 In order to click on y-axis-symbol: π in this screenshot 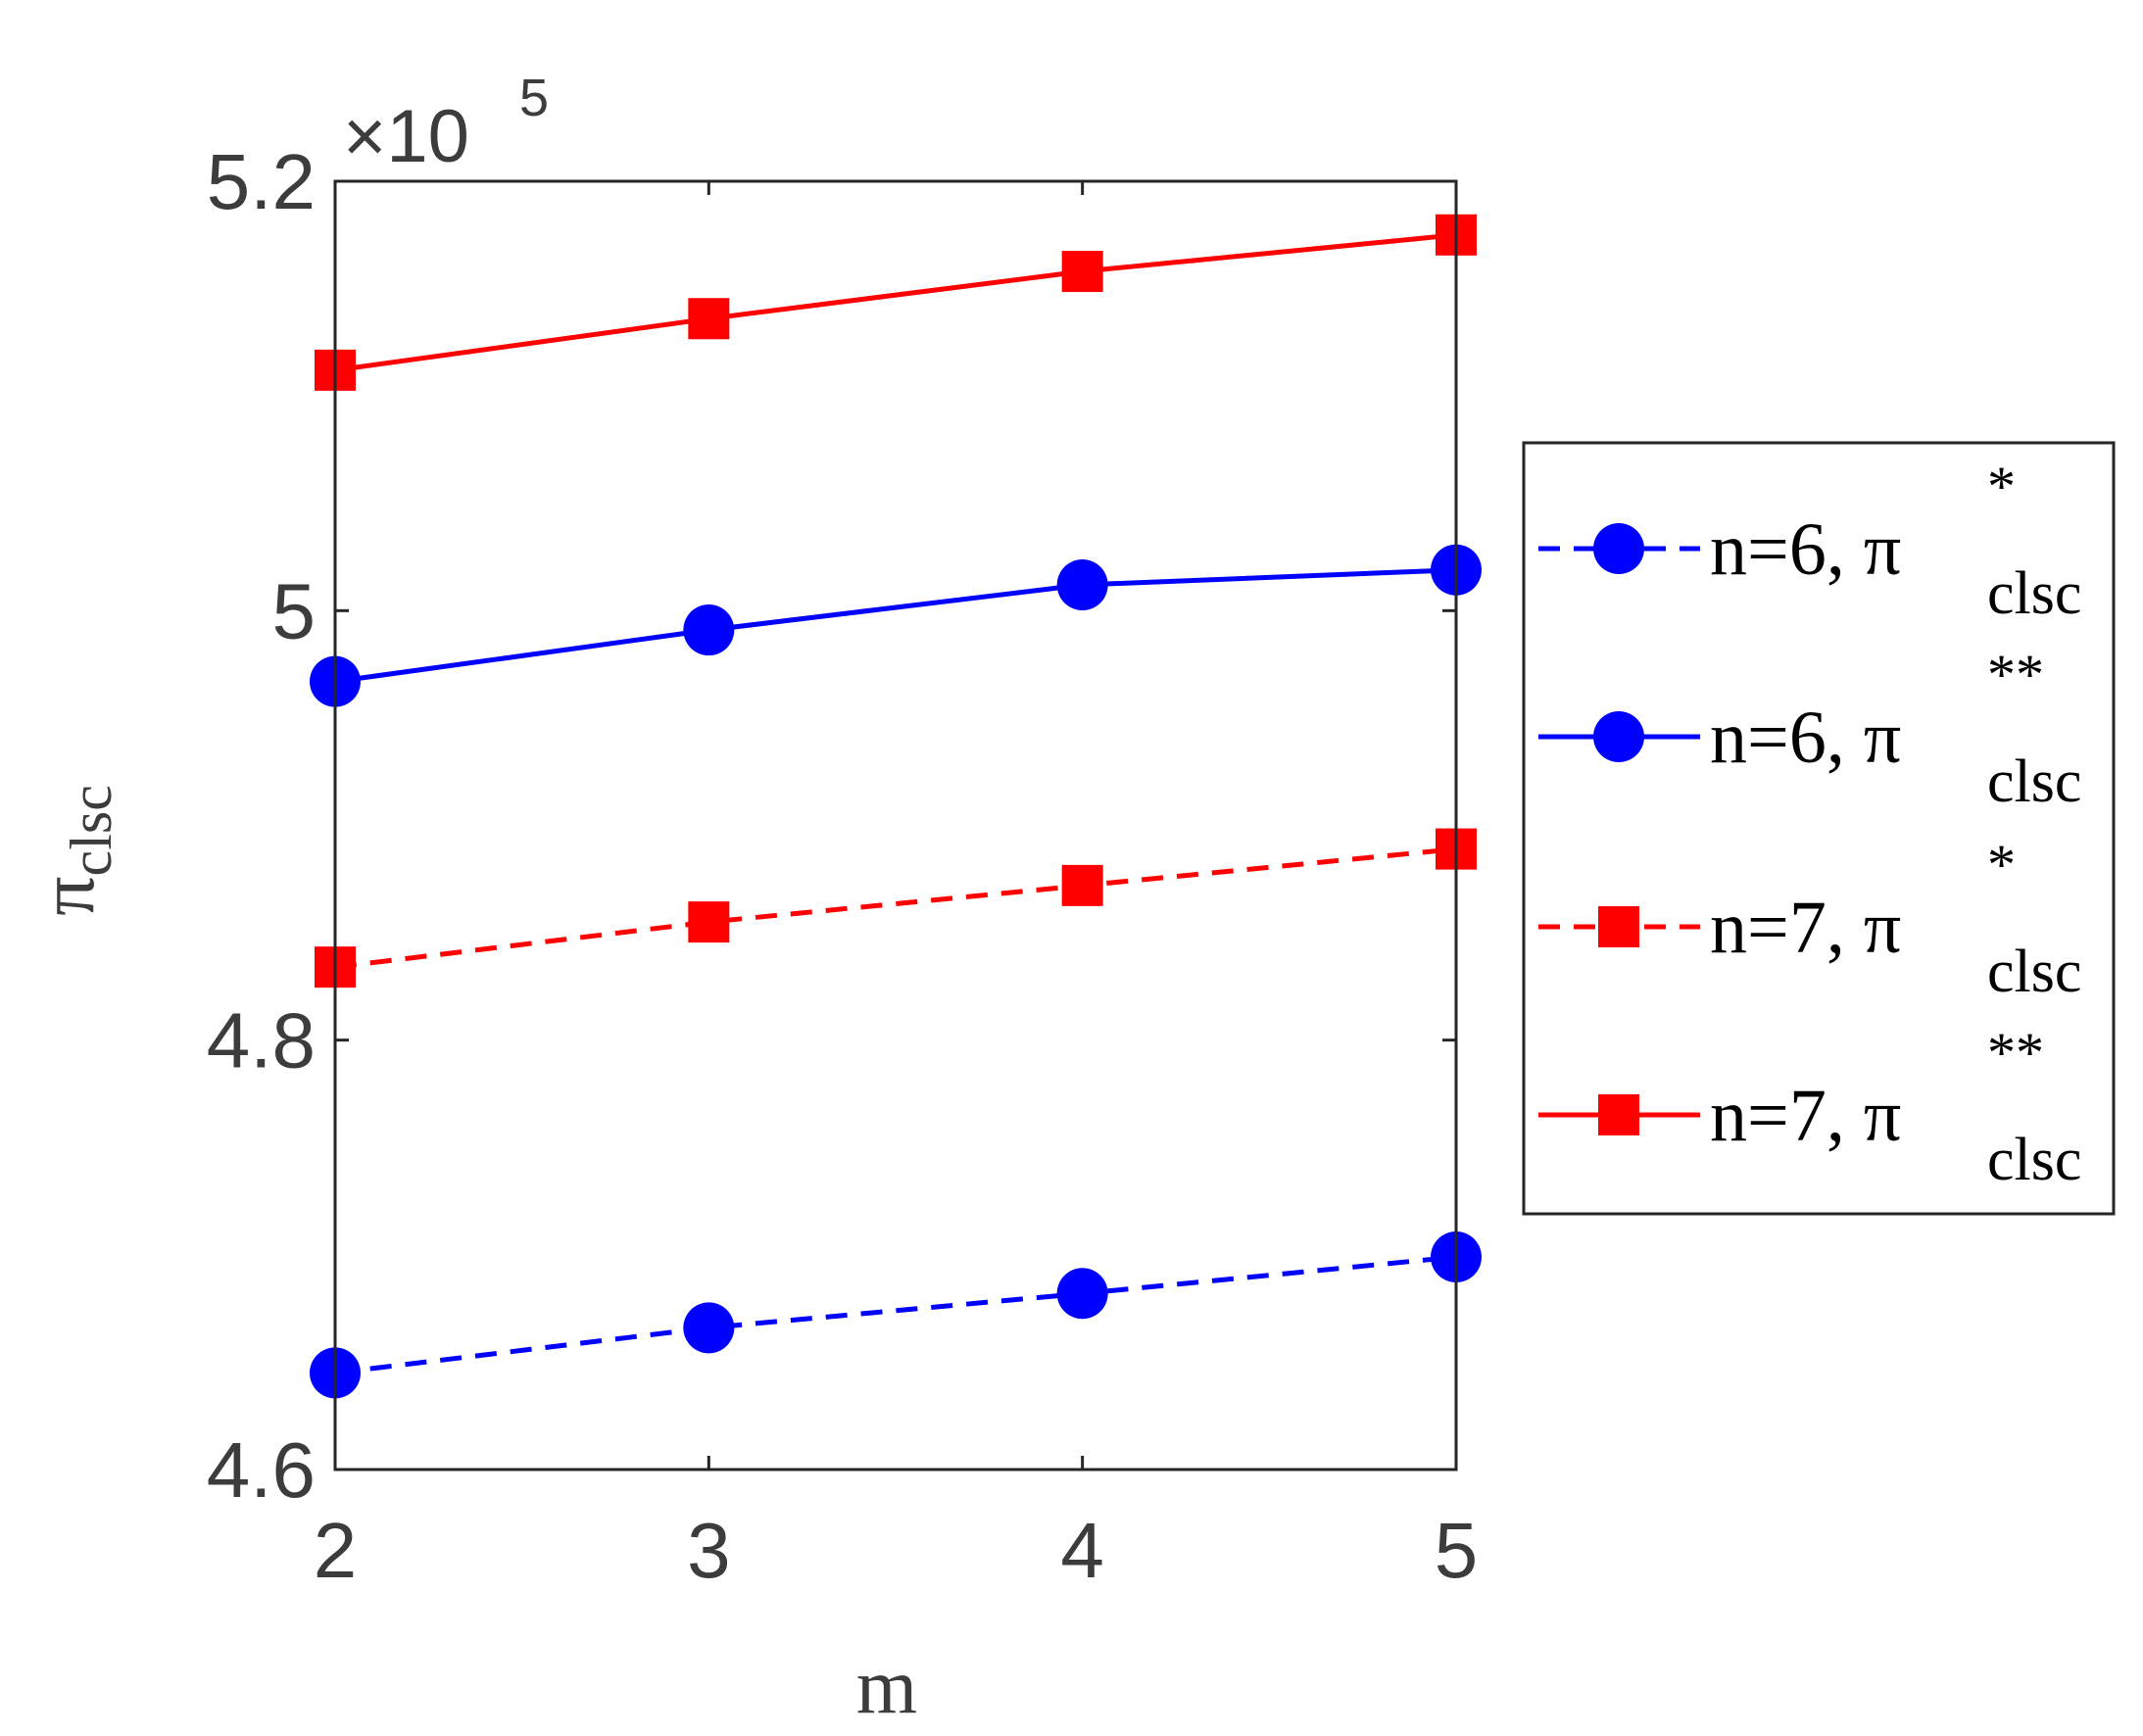, I will do `click(67, 895)`.